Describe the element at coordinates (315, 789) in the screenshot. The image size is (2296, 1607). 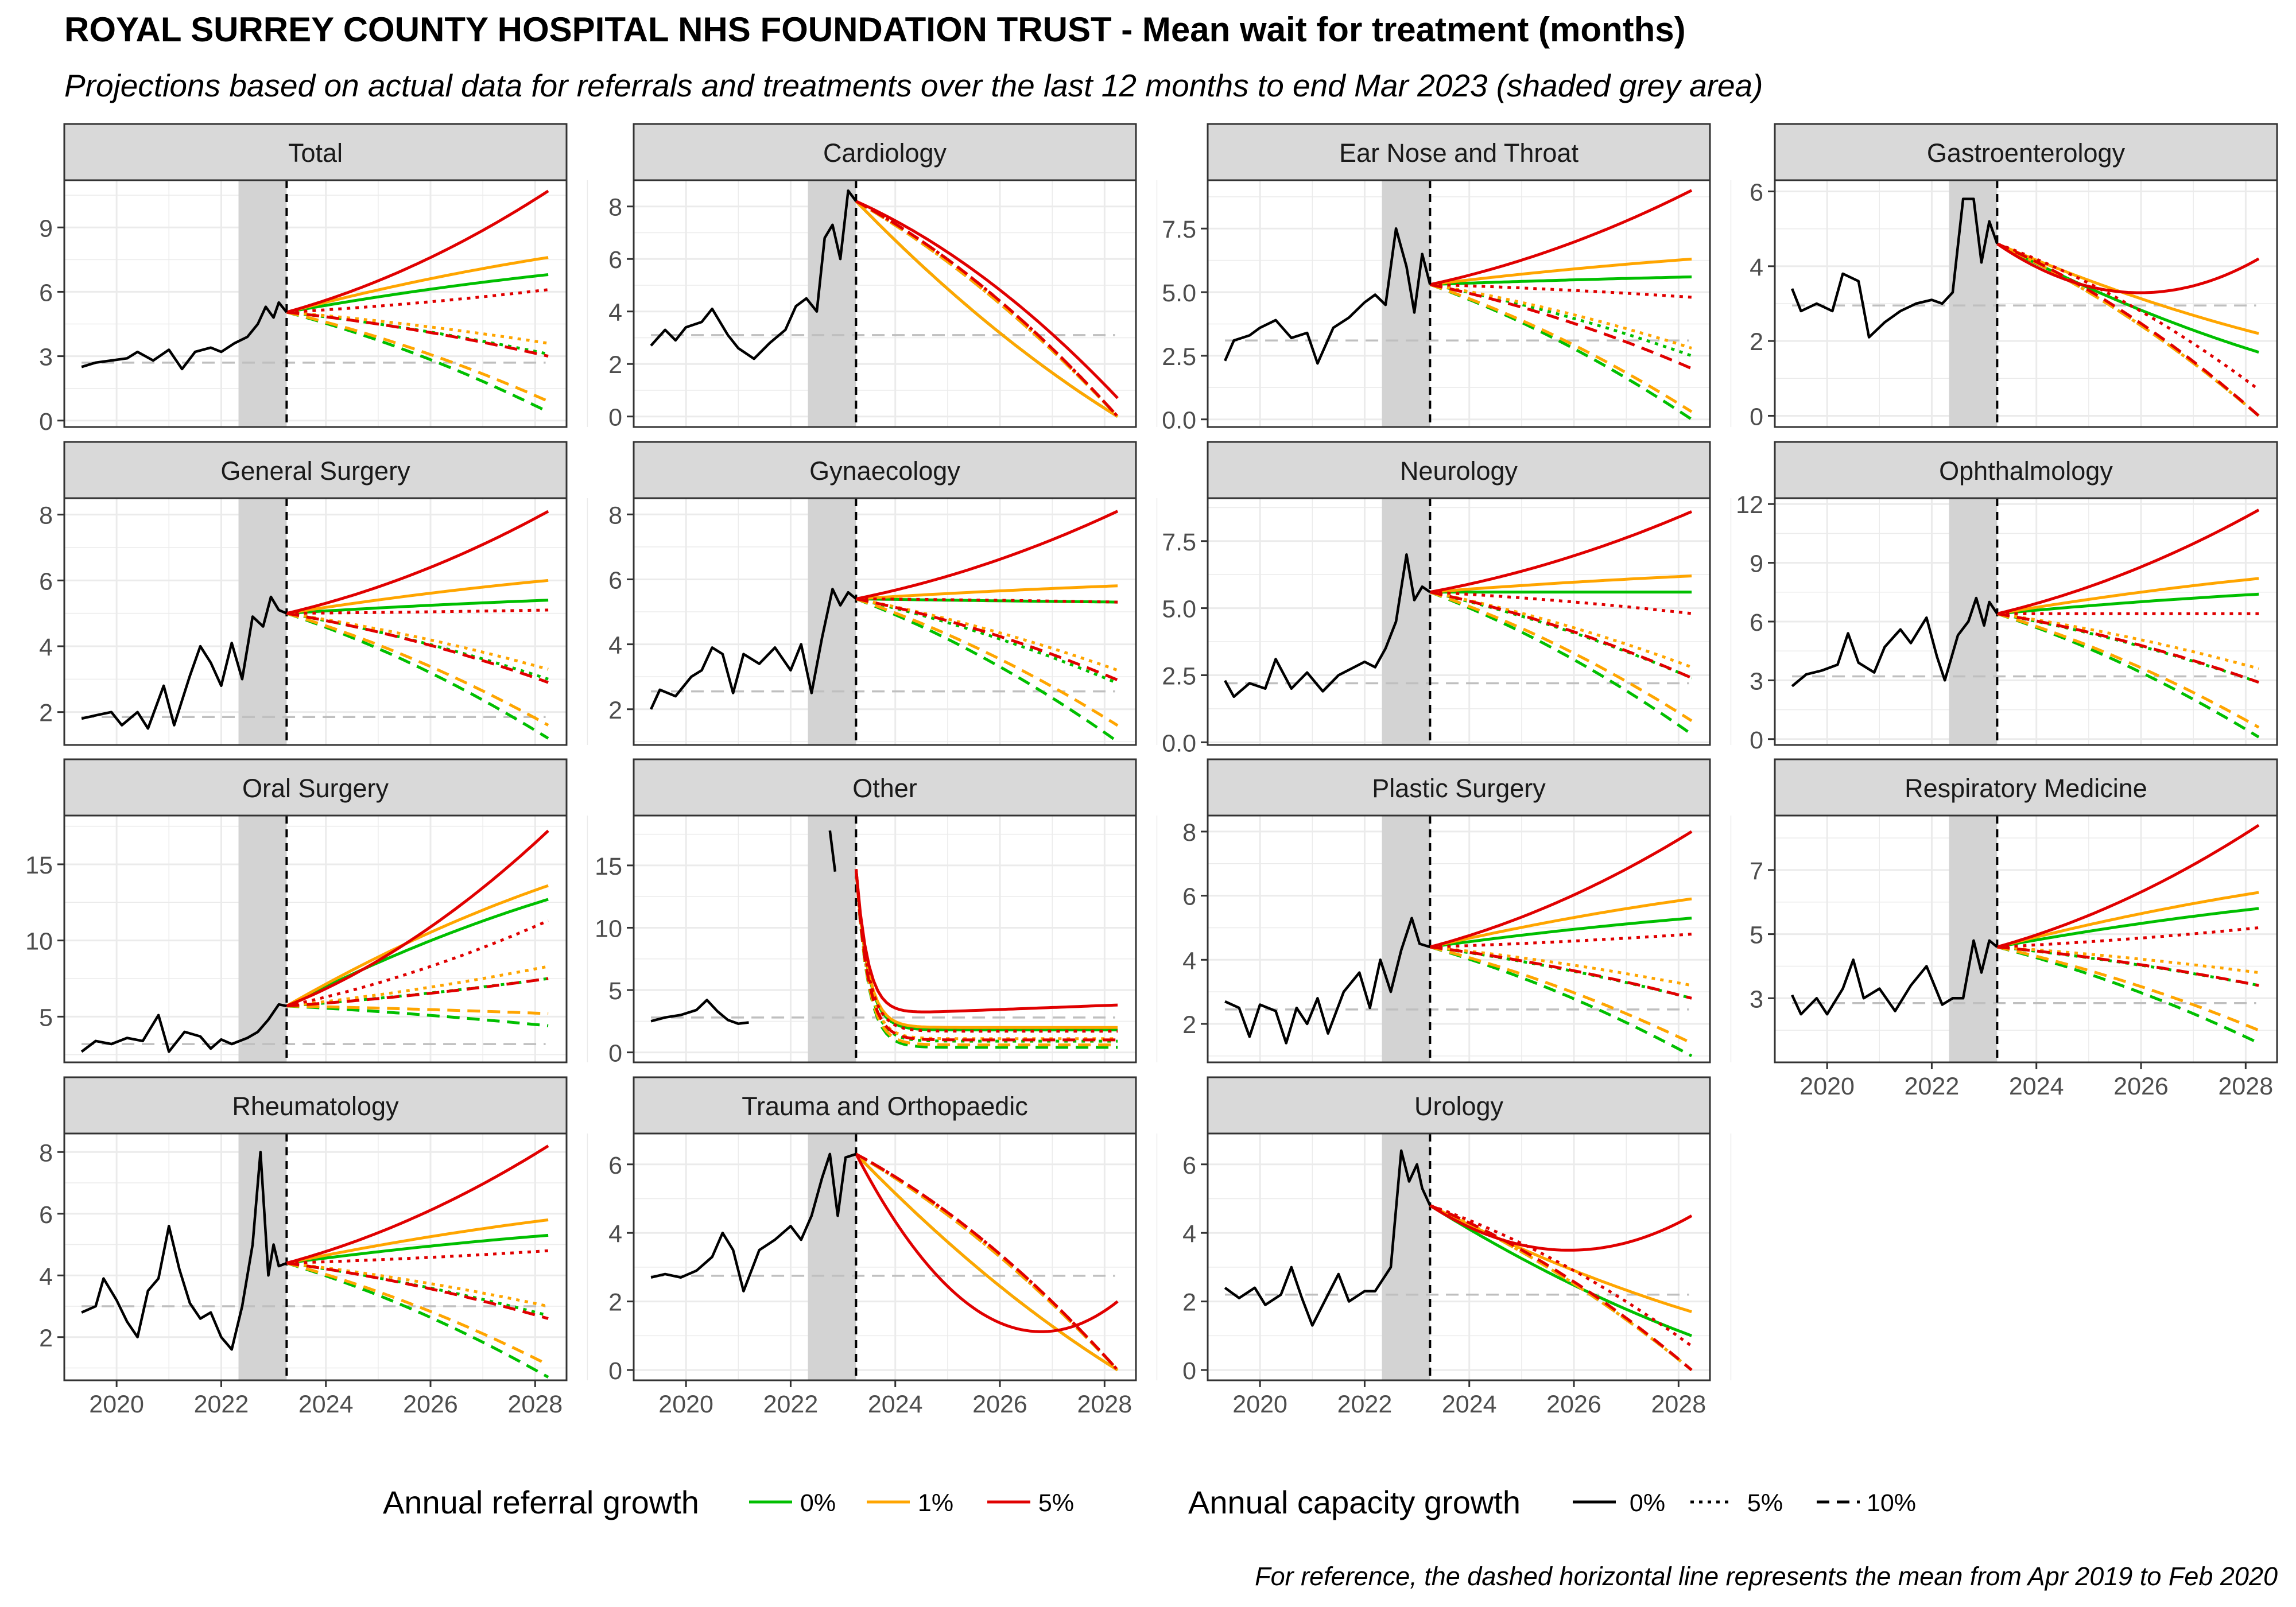
I see `panel-strip-label: Oral Surgery` at that location.